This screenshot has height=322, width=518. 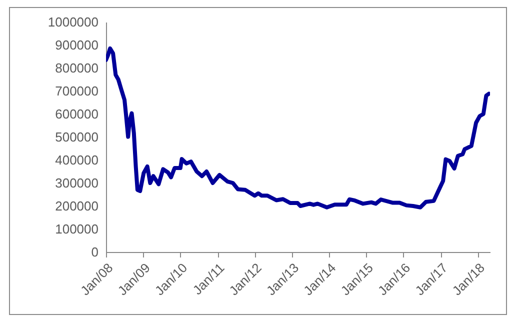 I want to click on y-tick-label: 200000, so click(x=76, y=206).